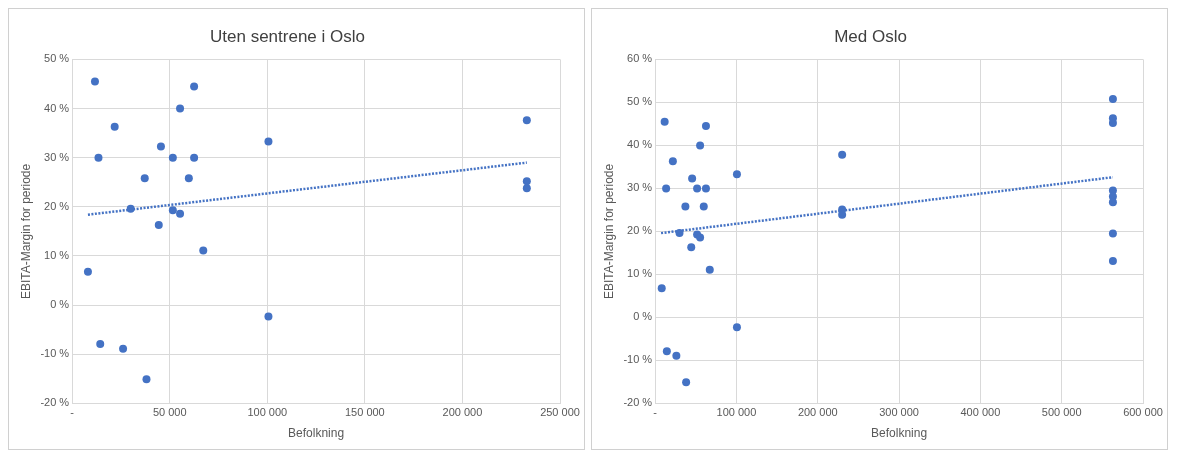 This screenshot has height=457, width=1178. Describe the element at coordinates (899, 412) in the screenshot. I see `x-tick-label: 300 000` at that location.